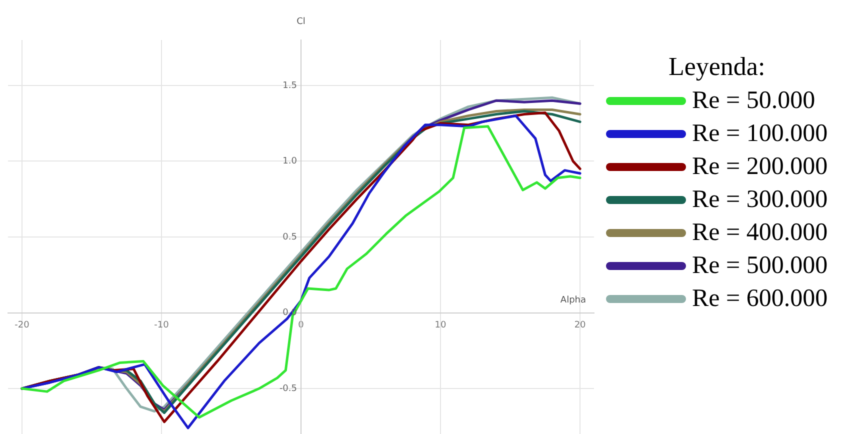 The image size is (865, 434). What do you see at coordinates (290, 161) in the screenshot?
I see `y-tick-label: 1.0` at bounding box center [290, 161].